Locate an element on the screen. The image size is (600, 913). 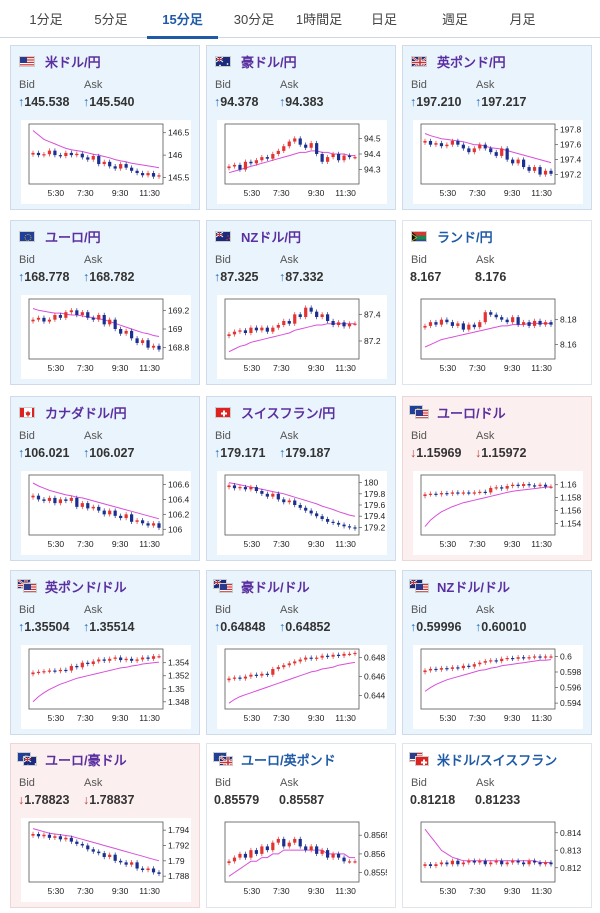
y-tick-label: 1.788 is located at coordinates (179, 876).